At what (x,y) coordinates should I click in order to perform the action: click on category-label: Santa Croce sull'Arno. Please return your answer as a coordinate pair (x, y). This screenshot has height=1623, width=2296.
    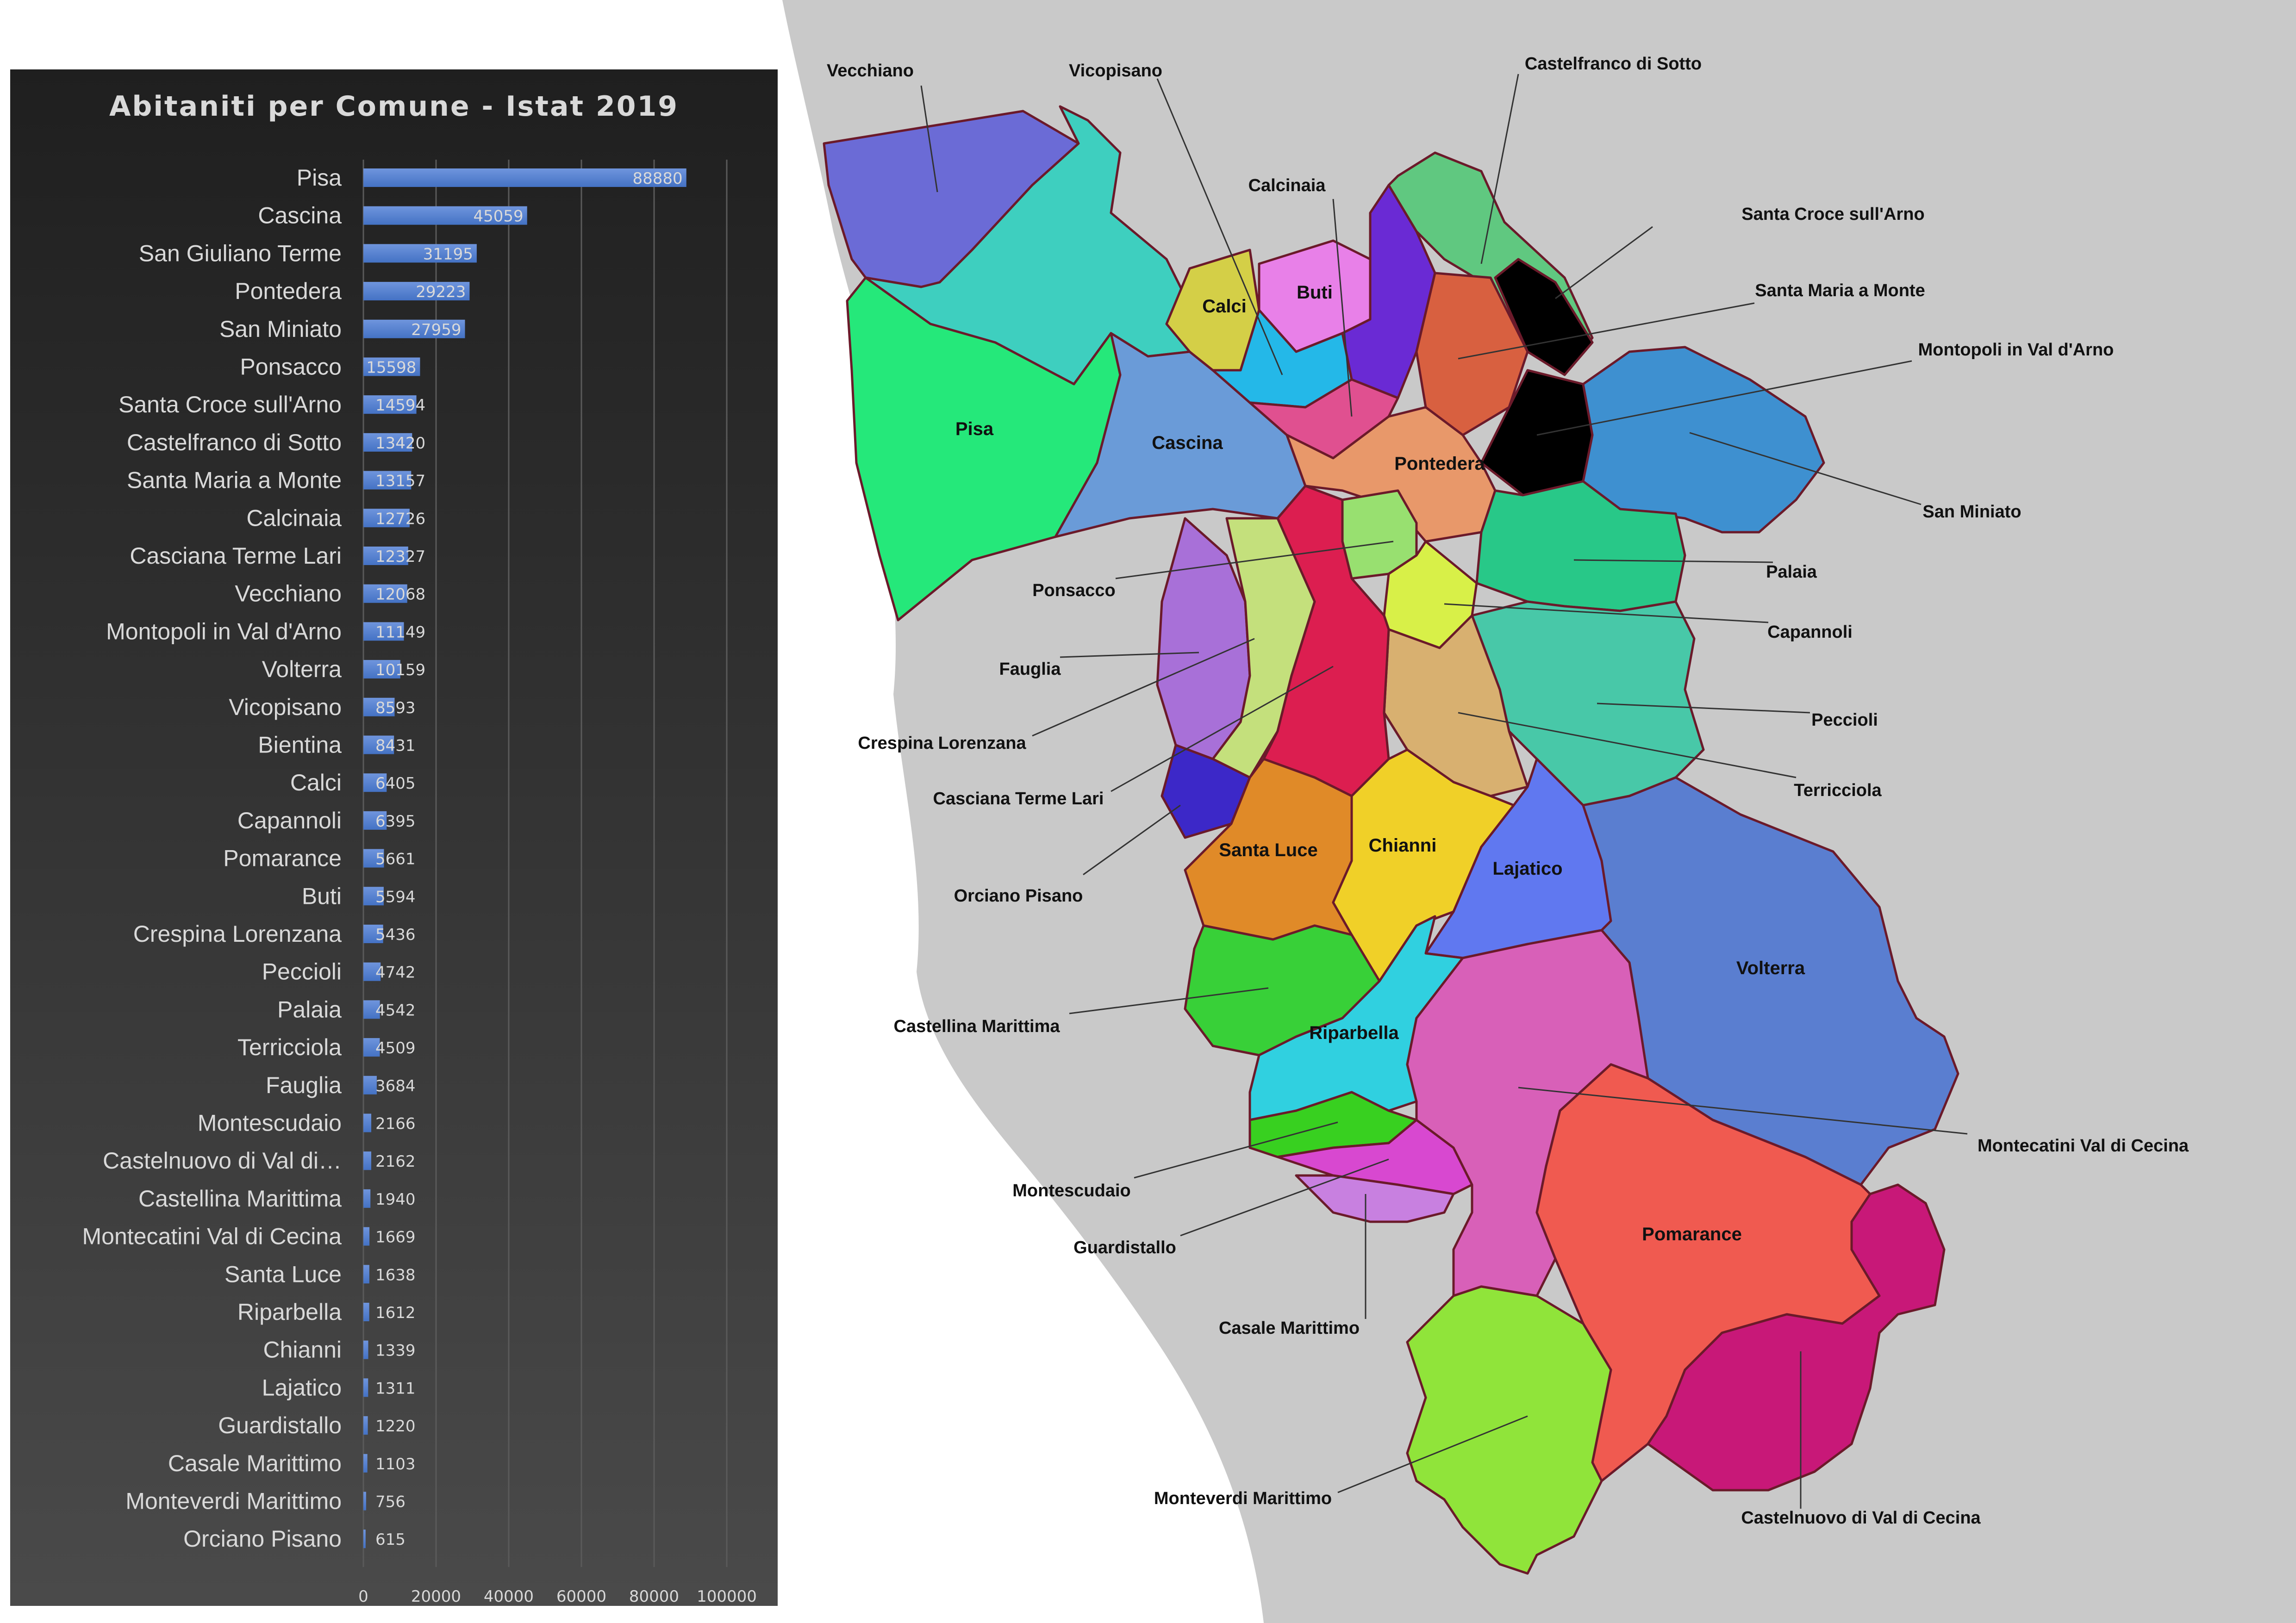
    Looking at the image, I should click on (230, 404).